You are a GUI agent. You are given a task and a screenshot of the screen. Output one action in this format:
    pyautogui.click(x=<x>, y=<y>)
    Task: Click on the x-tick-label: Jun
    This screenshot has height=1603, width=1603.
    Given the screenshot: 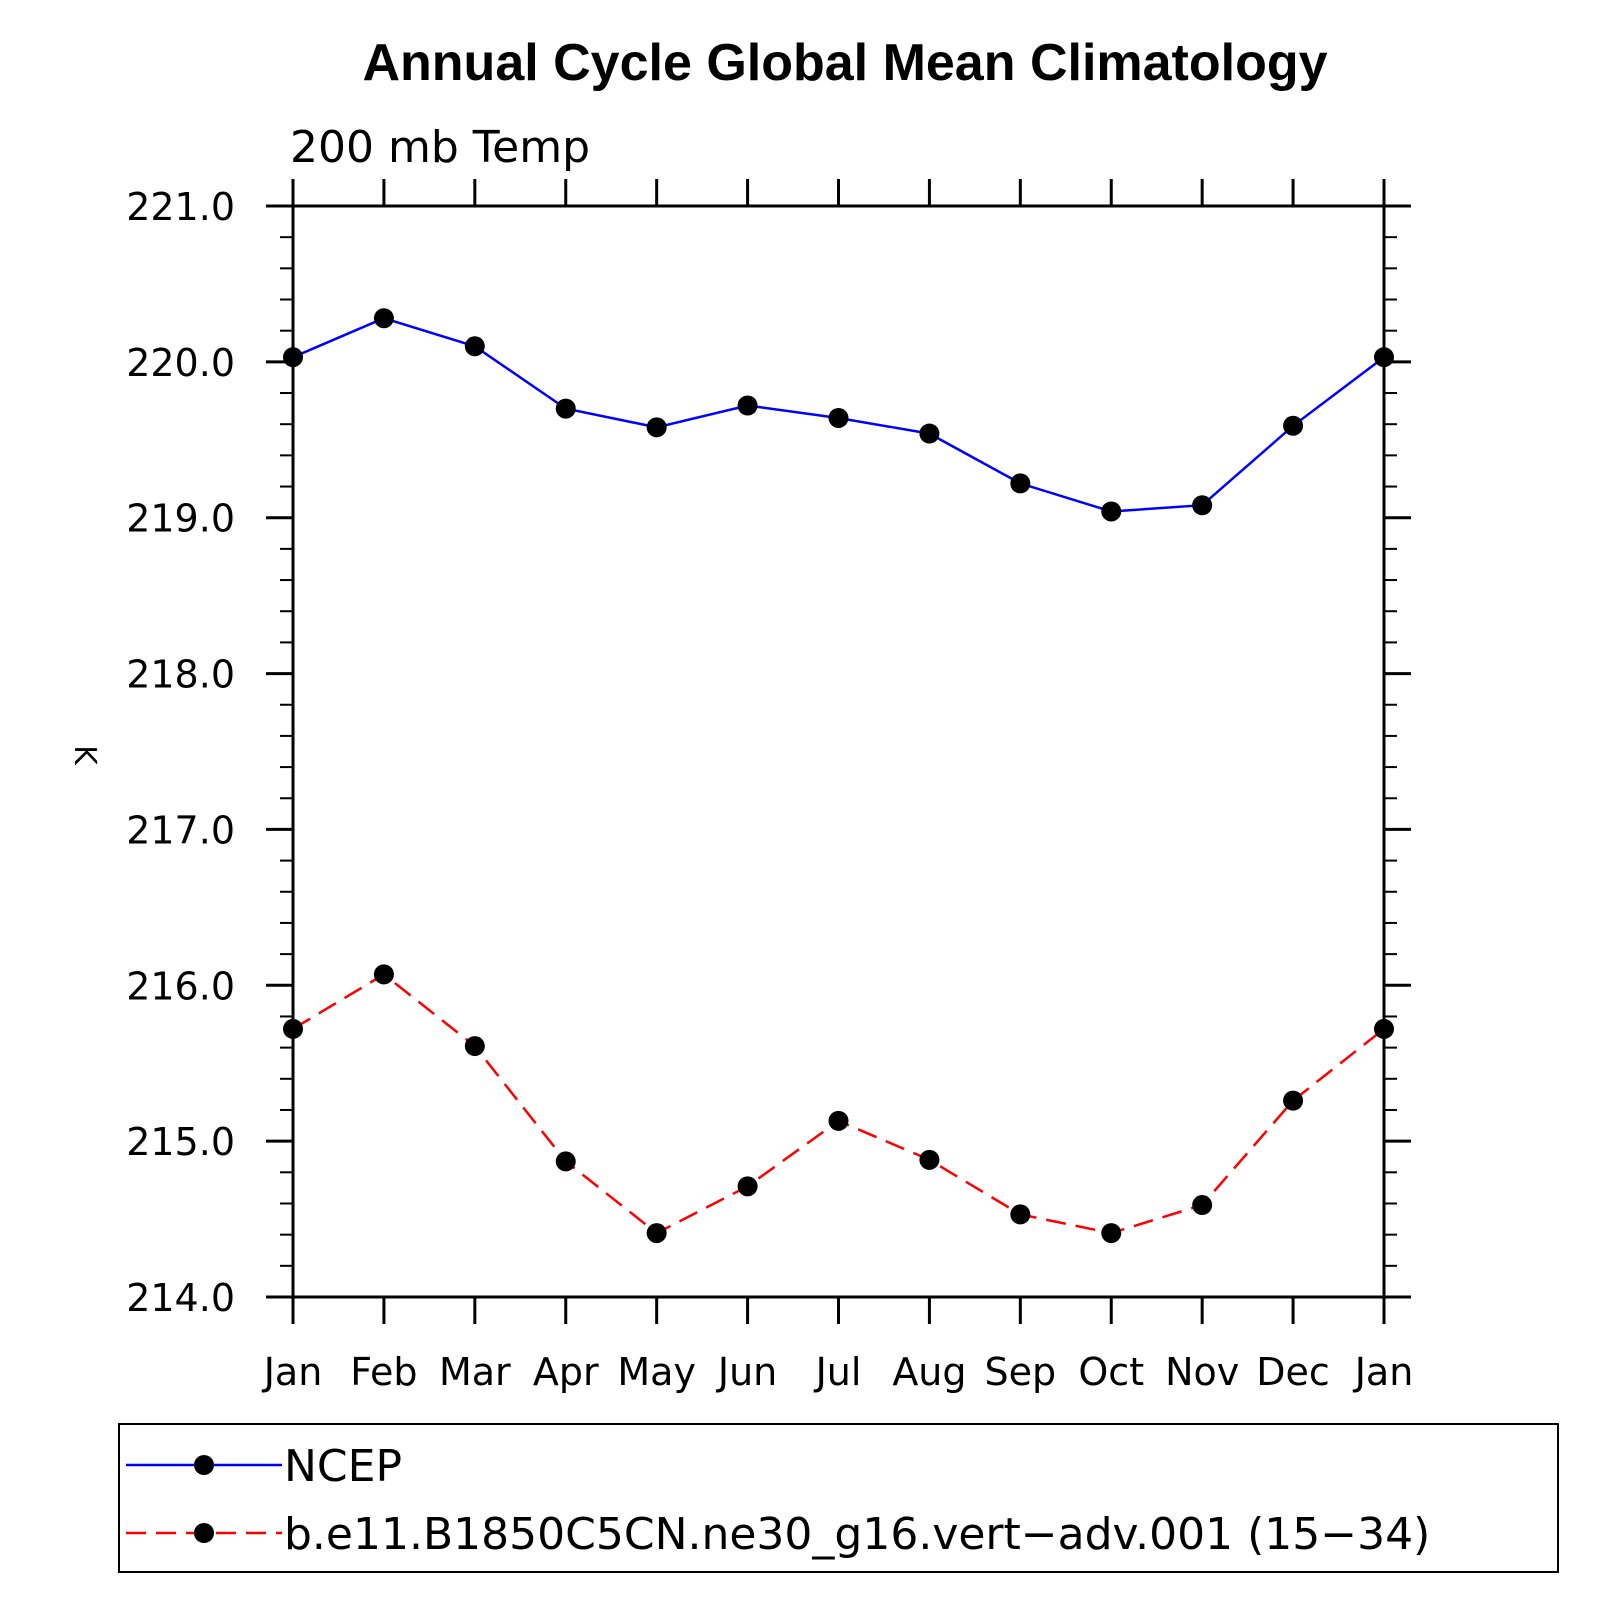 What is the action you would take?
    pyautogui.click(x=746, y=1372)
    